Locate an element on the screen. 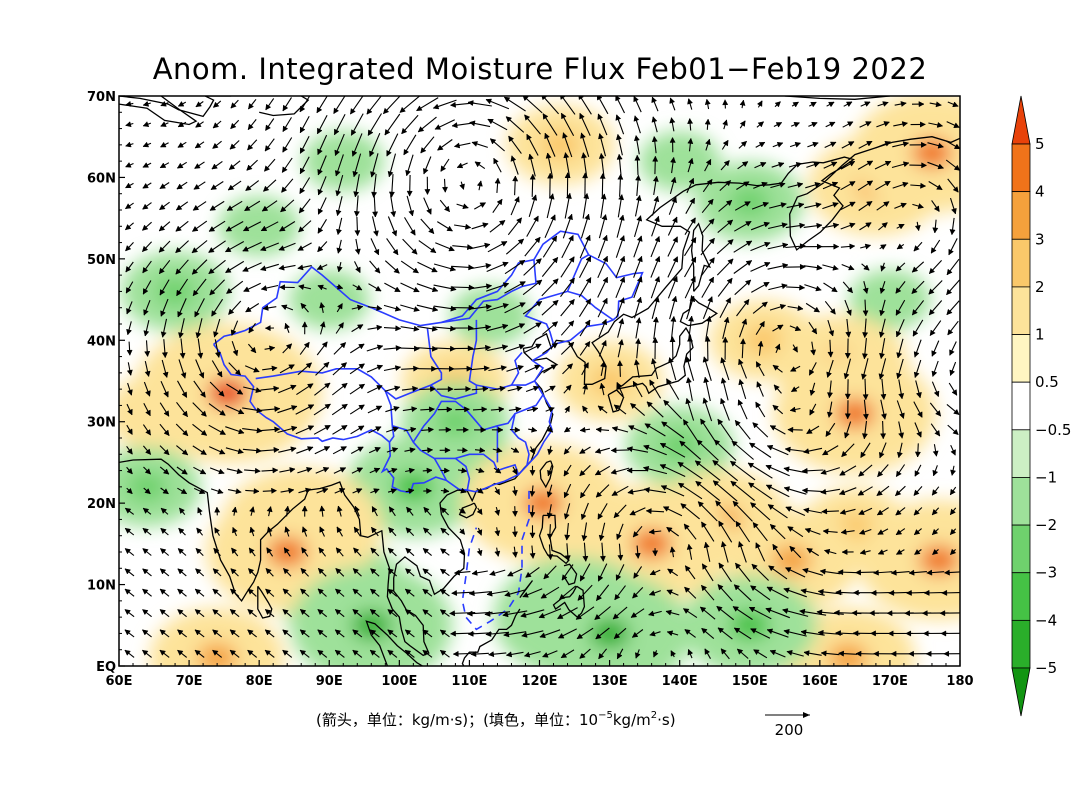 This screenshot has height=810, width=1080. lon-label: 90E is located at coordinates (329, 681).